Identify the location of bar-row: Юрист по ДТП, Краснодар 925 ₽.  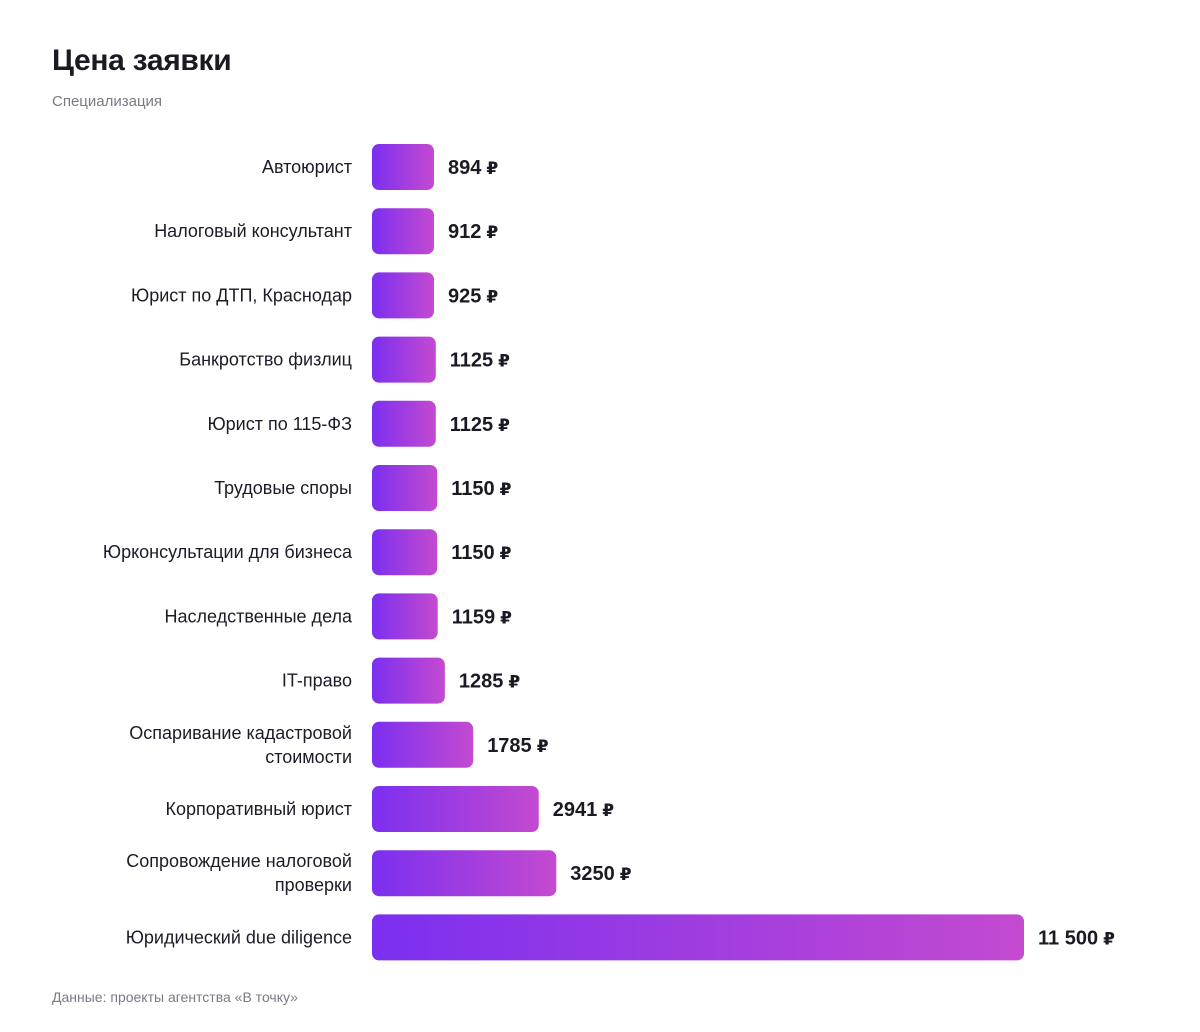
(314, 295).